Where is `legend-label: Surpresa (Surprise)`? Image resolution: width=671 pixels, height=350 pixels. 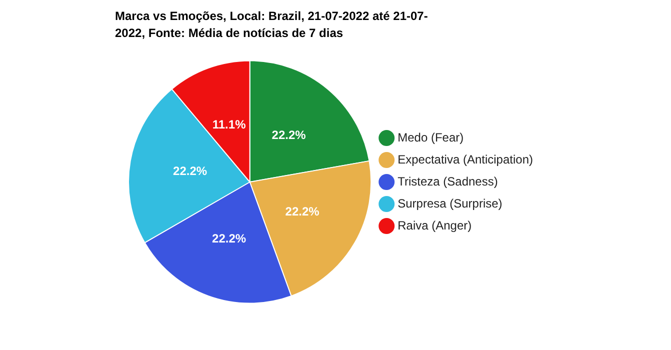 legend-label: Surpresa (Surprise) is located at coordinates (450, 203).